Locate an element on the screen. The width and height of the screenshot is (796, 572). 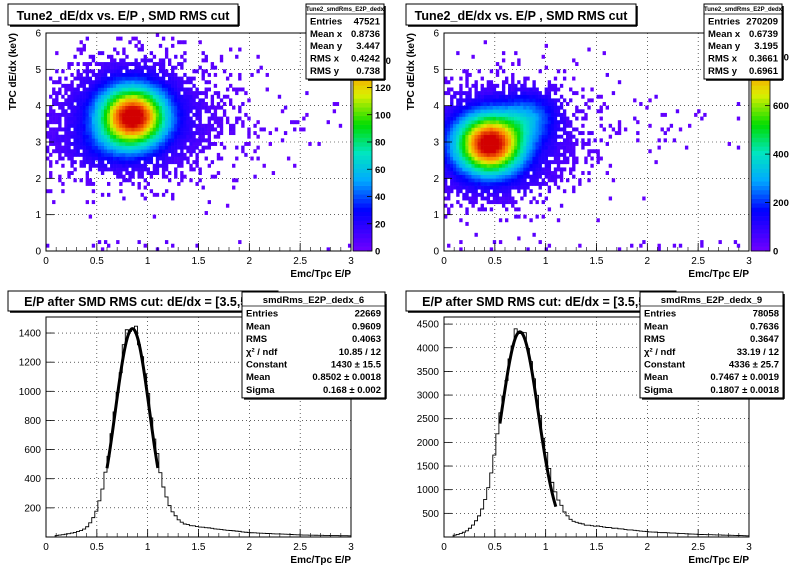
x-axis-label: Emc/Tpc E/P is located at coordinates (320, 274).